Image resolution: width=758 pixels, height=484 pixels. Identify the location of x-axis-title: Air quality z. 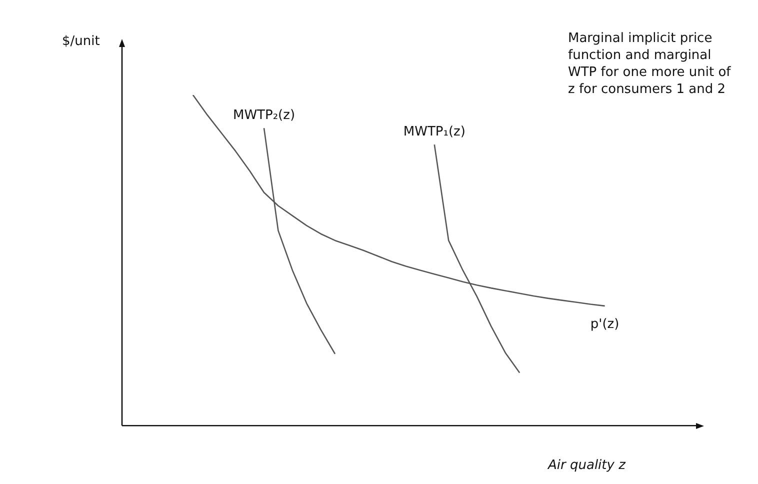
(587, 465).